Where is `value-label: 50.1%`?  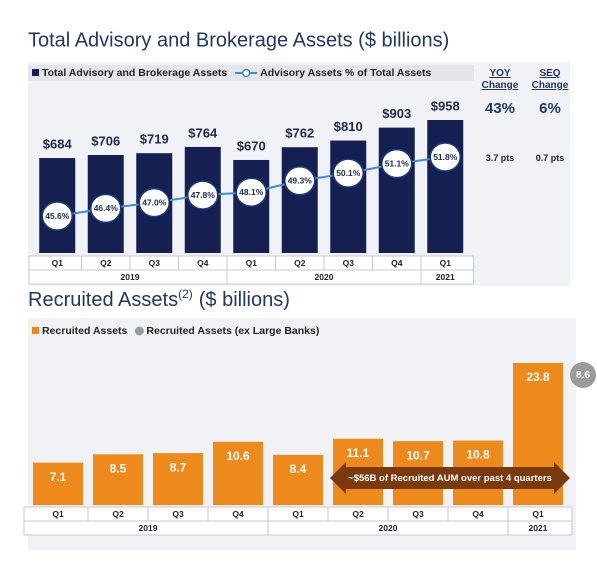
value-label: 50.1% is located at coordinates (348, 173).